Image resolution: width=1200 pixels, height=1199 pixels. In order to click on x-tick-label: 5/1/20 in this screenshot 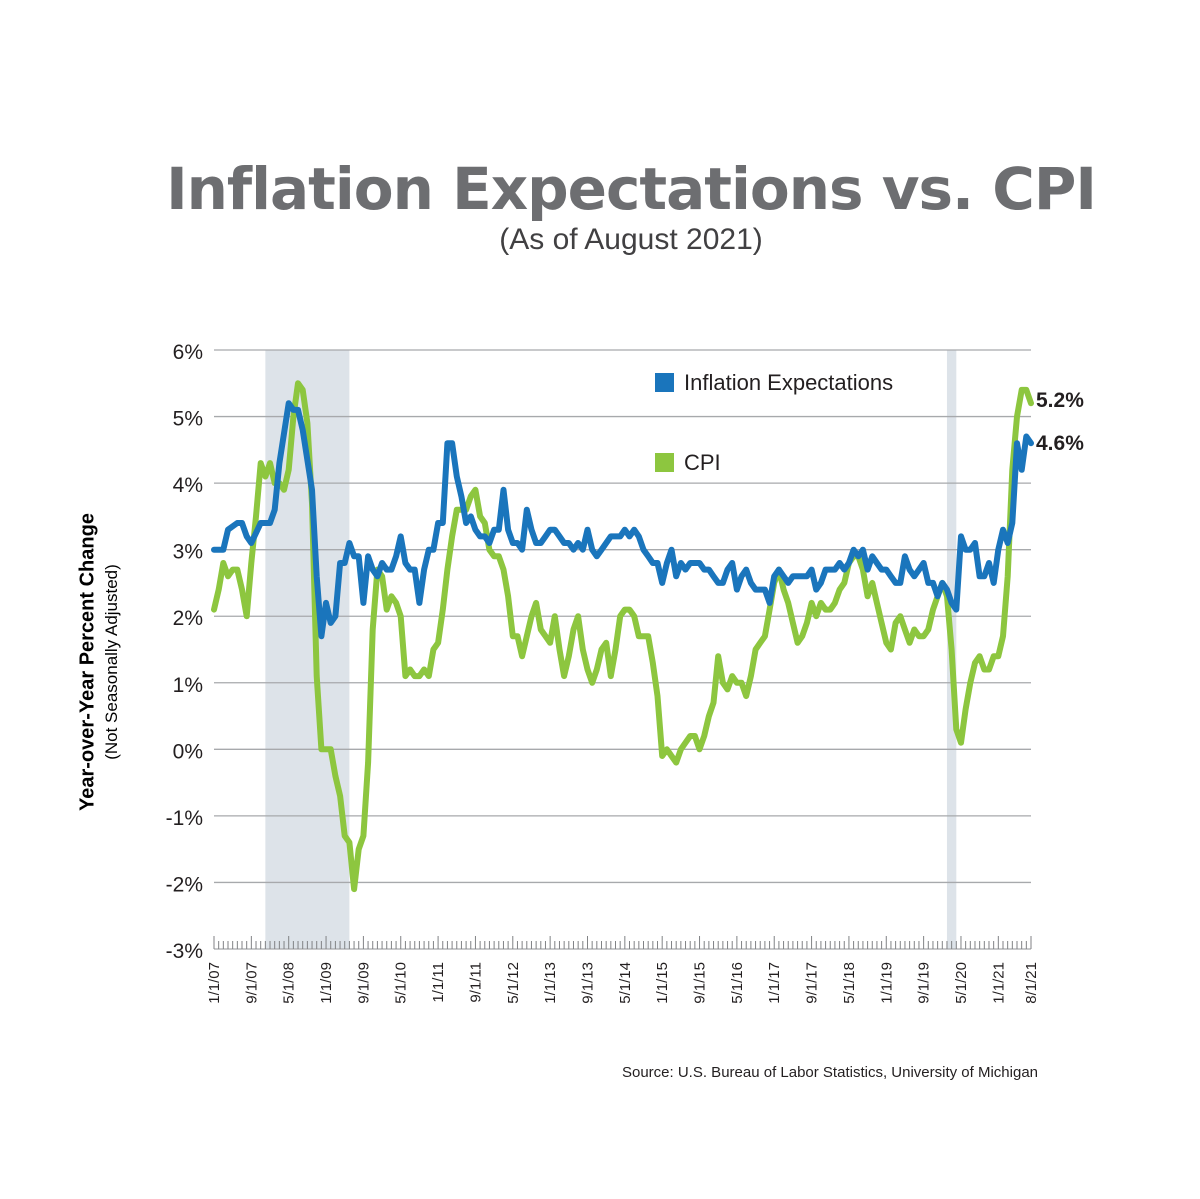, I will do `click(961, 983)`.